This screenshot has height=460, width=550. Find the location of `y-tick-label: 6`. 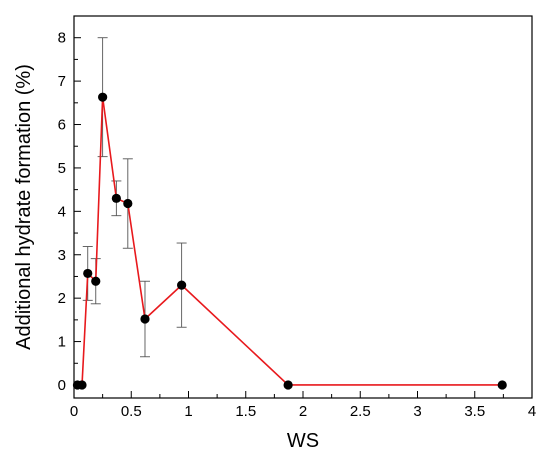

y-tick-label: 6 is located at coordinates (62, 125).